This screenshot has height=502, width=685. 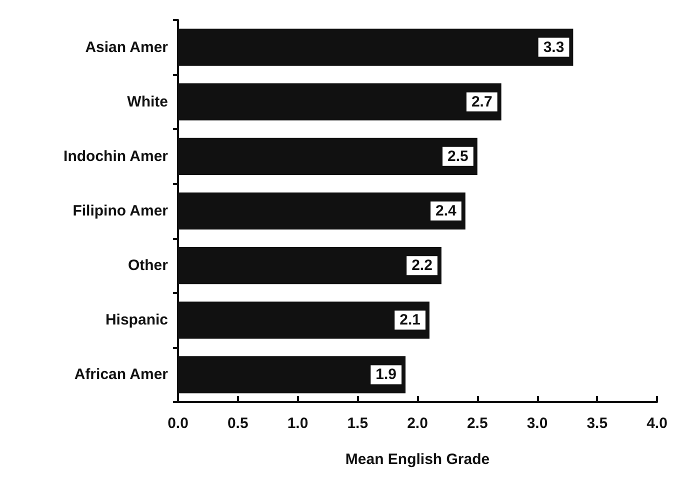 What do you see at coordinates (148, 265) in the screenshot?
I see `y-tick-label: Other` at bounding box center [148, 265].